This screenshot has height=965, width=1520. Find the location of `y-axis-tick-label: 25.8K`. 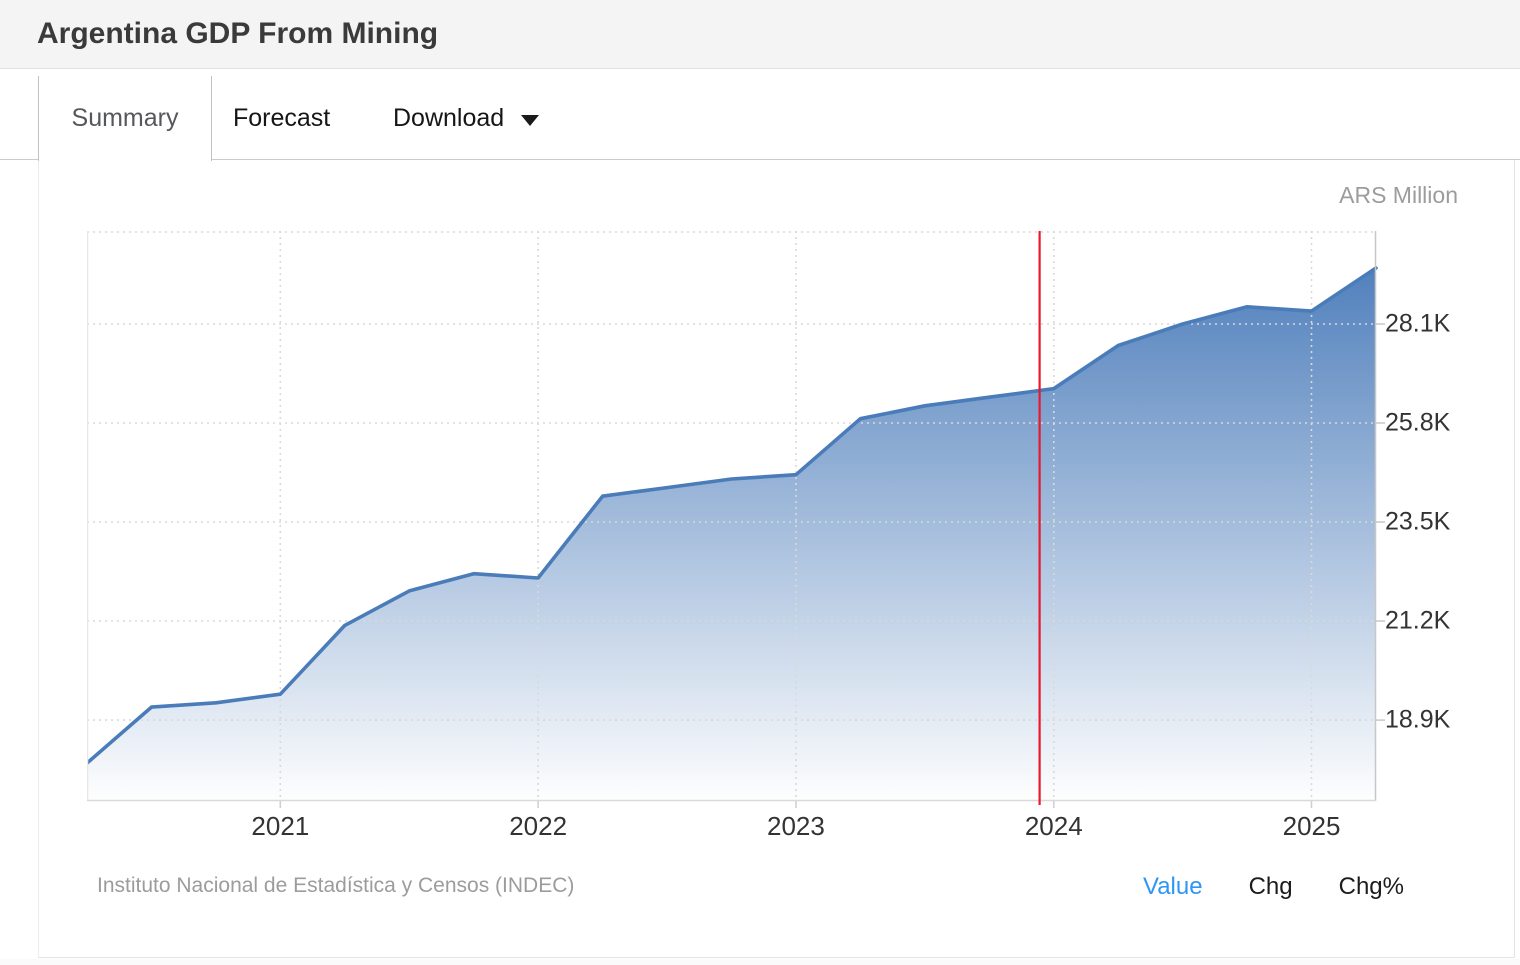

y-axis-tick-label: 25.8K is located at coordinates (1418, 422).